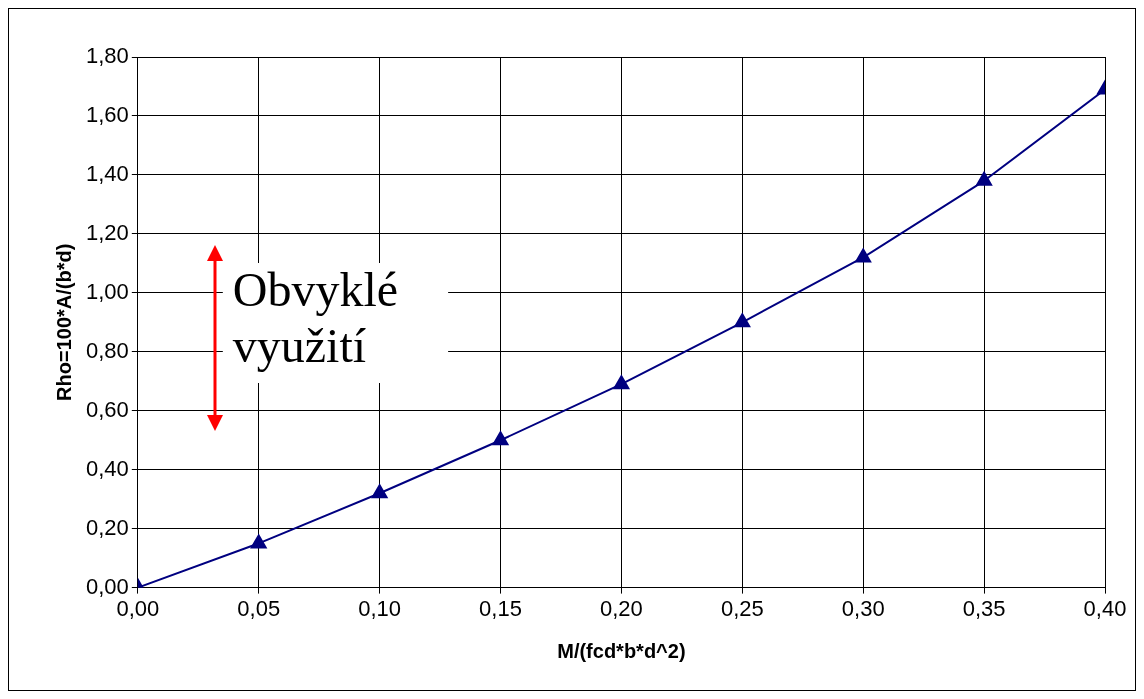 The height and width of the screenshot is (699, 1144). Describe the element at coordinates (984, 608) in the screenshot. I see `x-tick-label: 0,35` at that location.